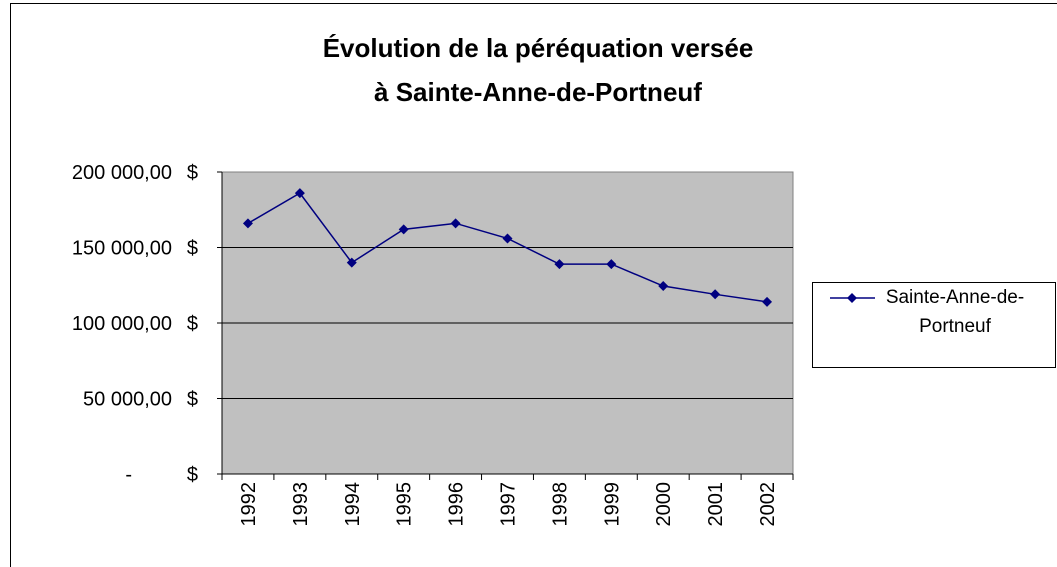 Image resolution: width=1057 pixels, height=567 pixels. Describe the element at coordinates (538, 48) in the screenshot. I see `chart-title: Évolution de la péréquation versée` at that location.